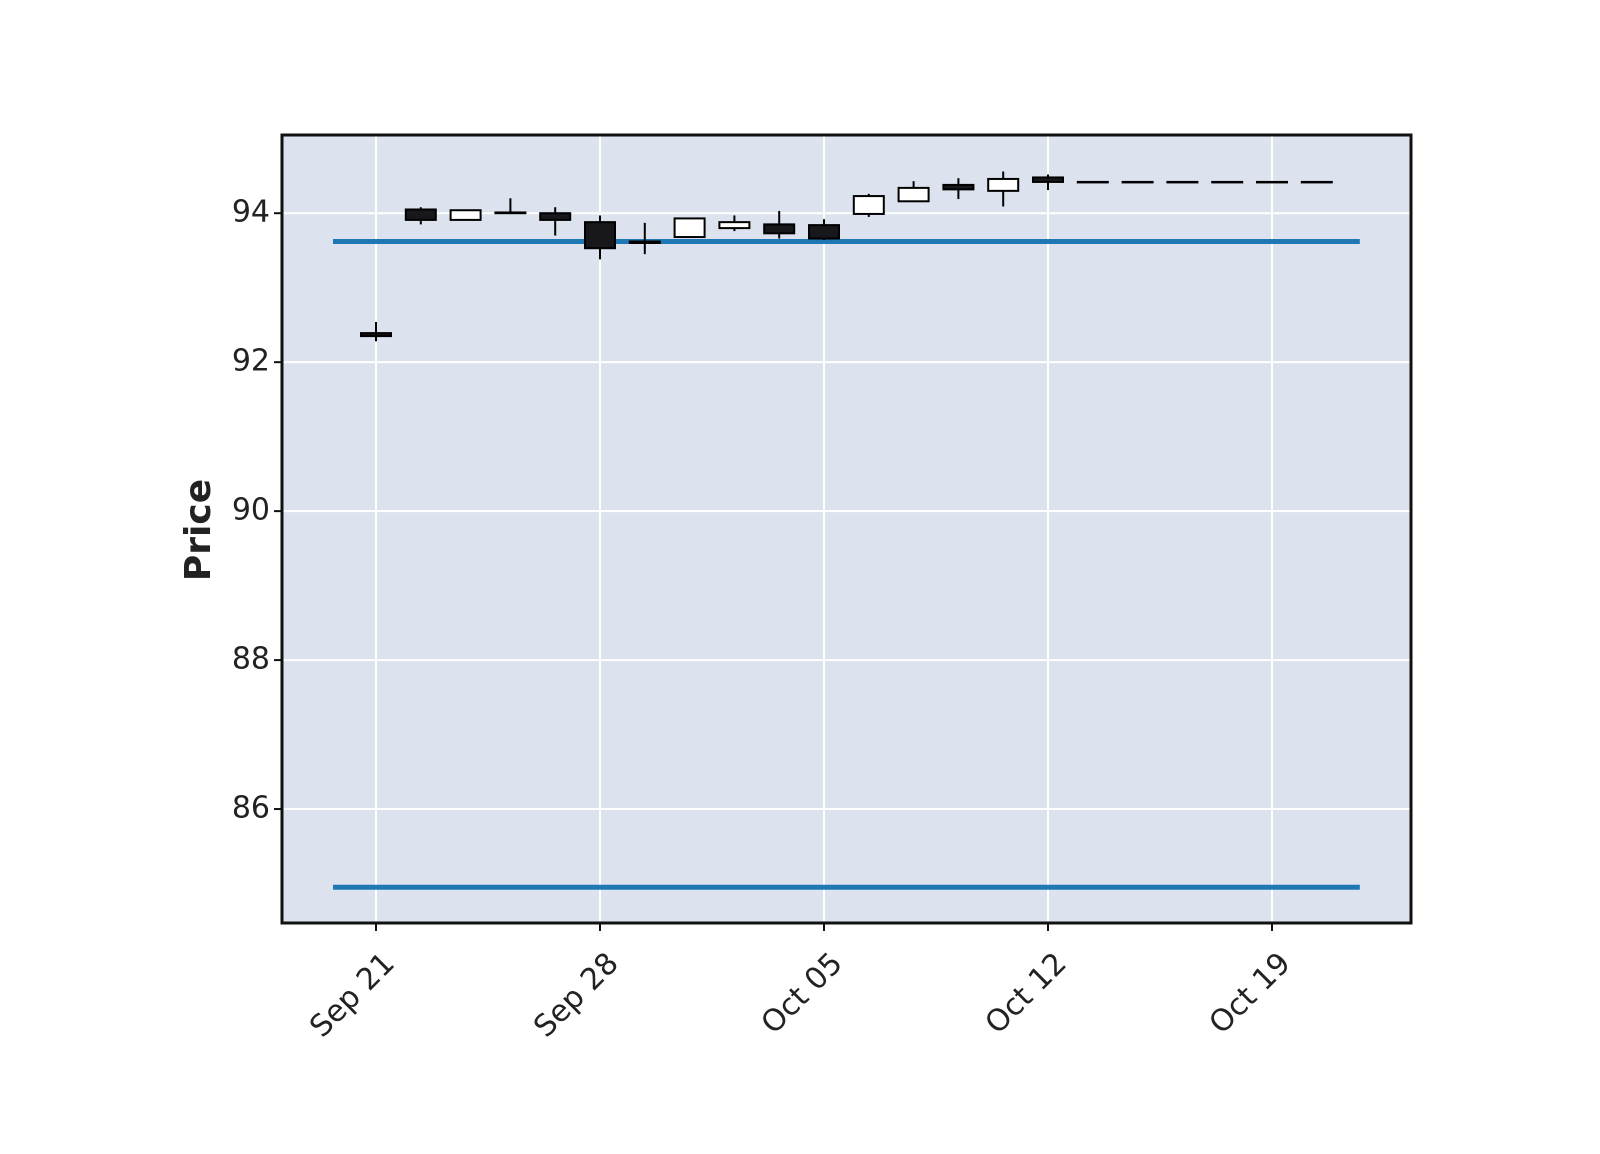 The image size is (1600, 1154). What do you see at coordinates (1025, 993) in the screenshot?
I see `x-tick-label: Oct 12` at bounding box center [1025, 993].